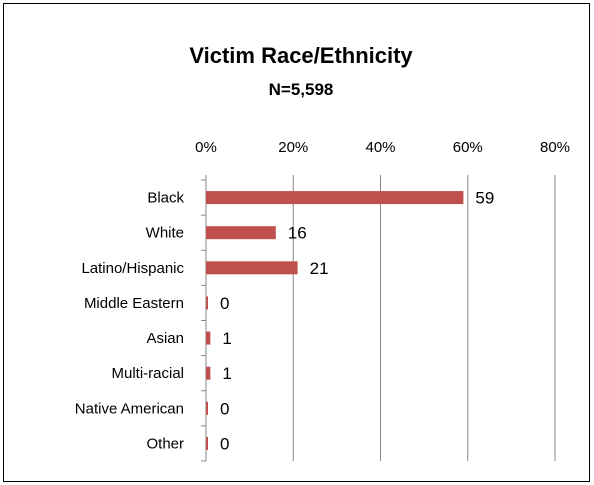 Image resolution: width=594 pixels, height=485 pixels. What do you see at coordinates (301, 55) in the screenshot?
I see `chart-title: Victim Race/Ethnicity` at bounding box center [301, 55].